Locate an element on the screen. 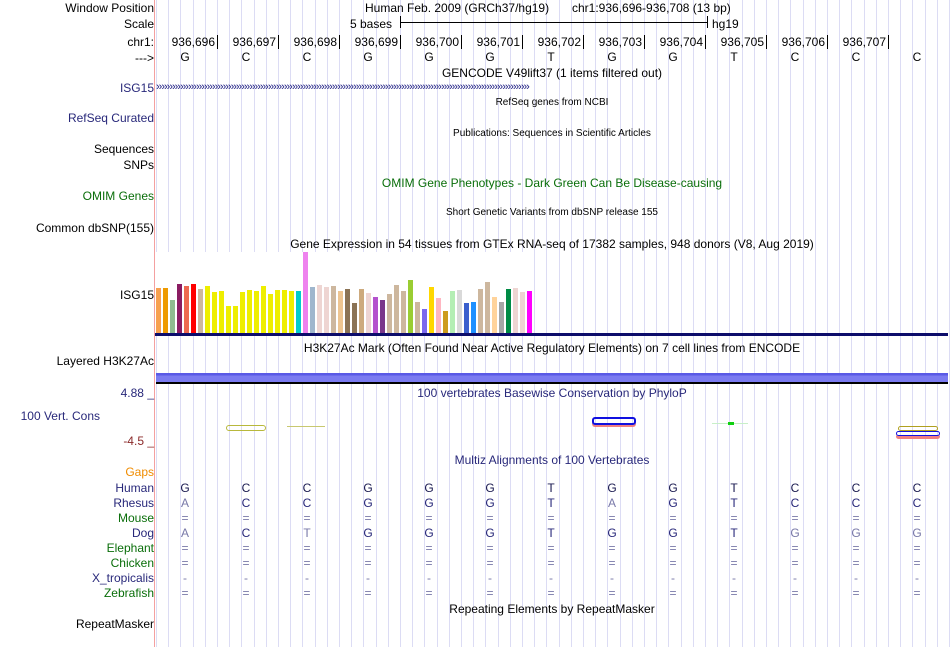 This screenshot has width=950, height=647. label-sequences: Sequences is located at coordinates (123, 149).